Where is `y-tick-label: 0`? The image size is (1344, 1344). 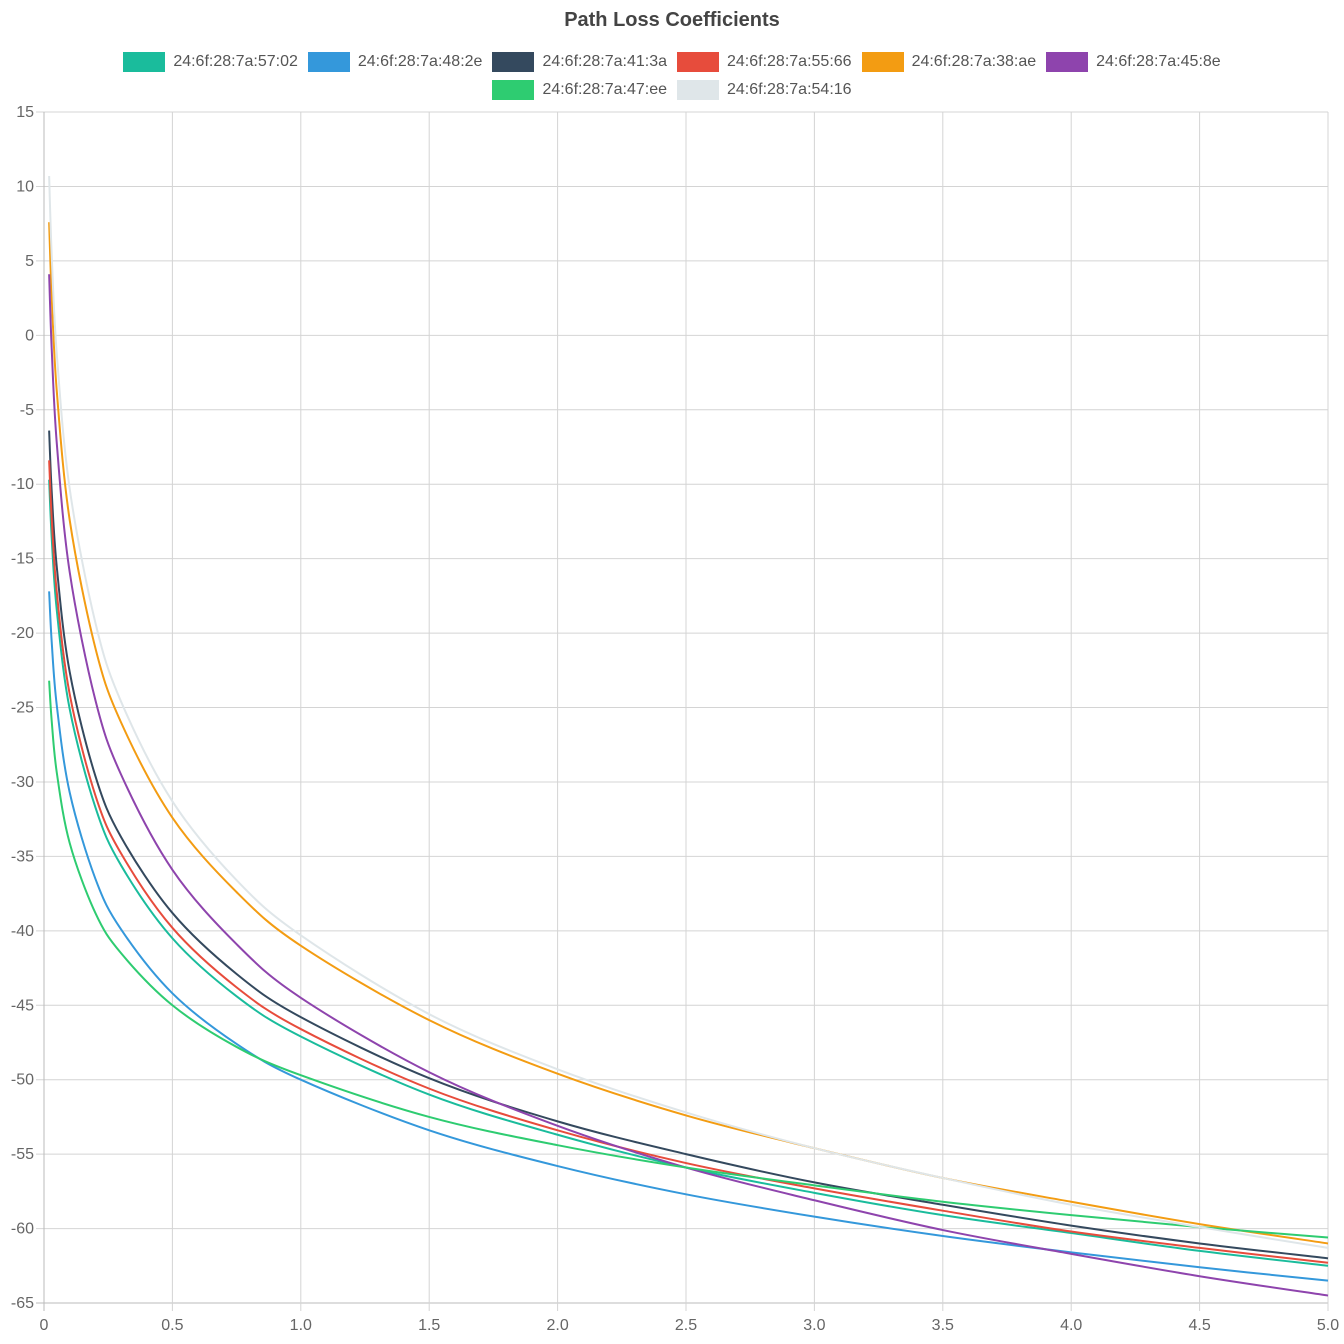 y-tick-label: 0 is located at coordinates (29, 335).